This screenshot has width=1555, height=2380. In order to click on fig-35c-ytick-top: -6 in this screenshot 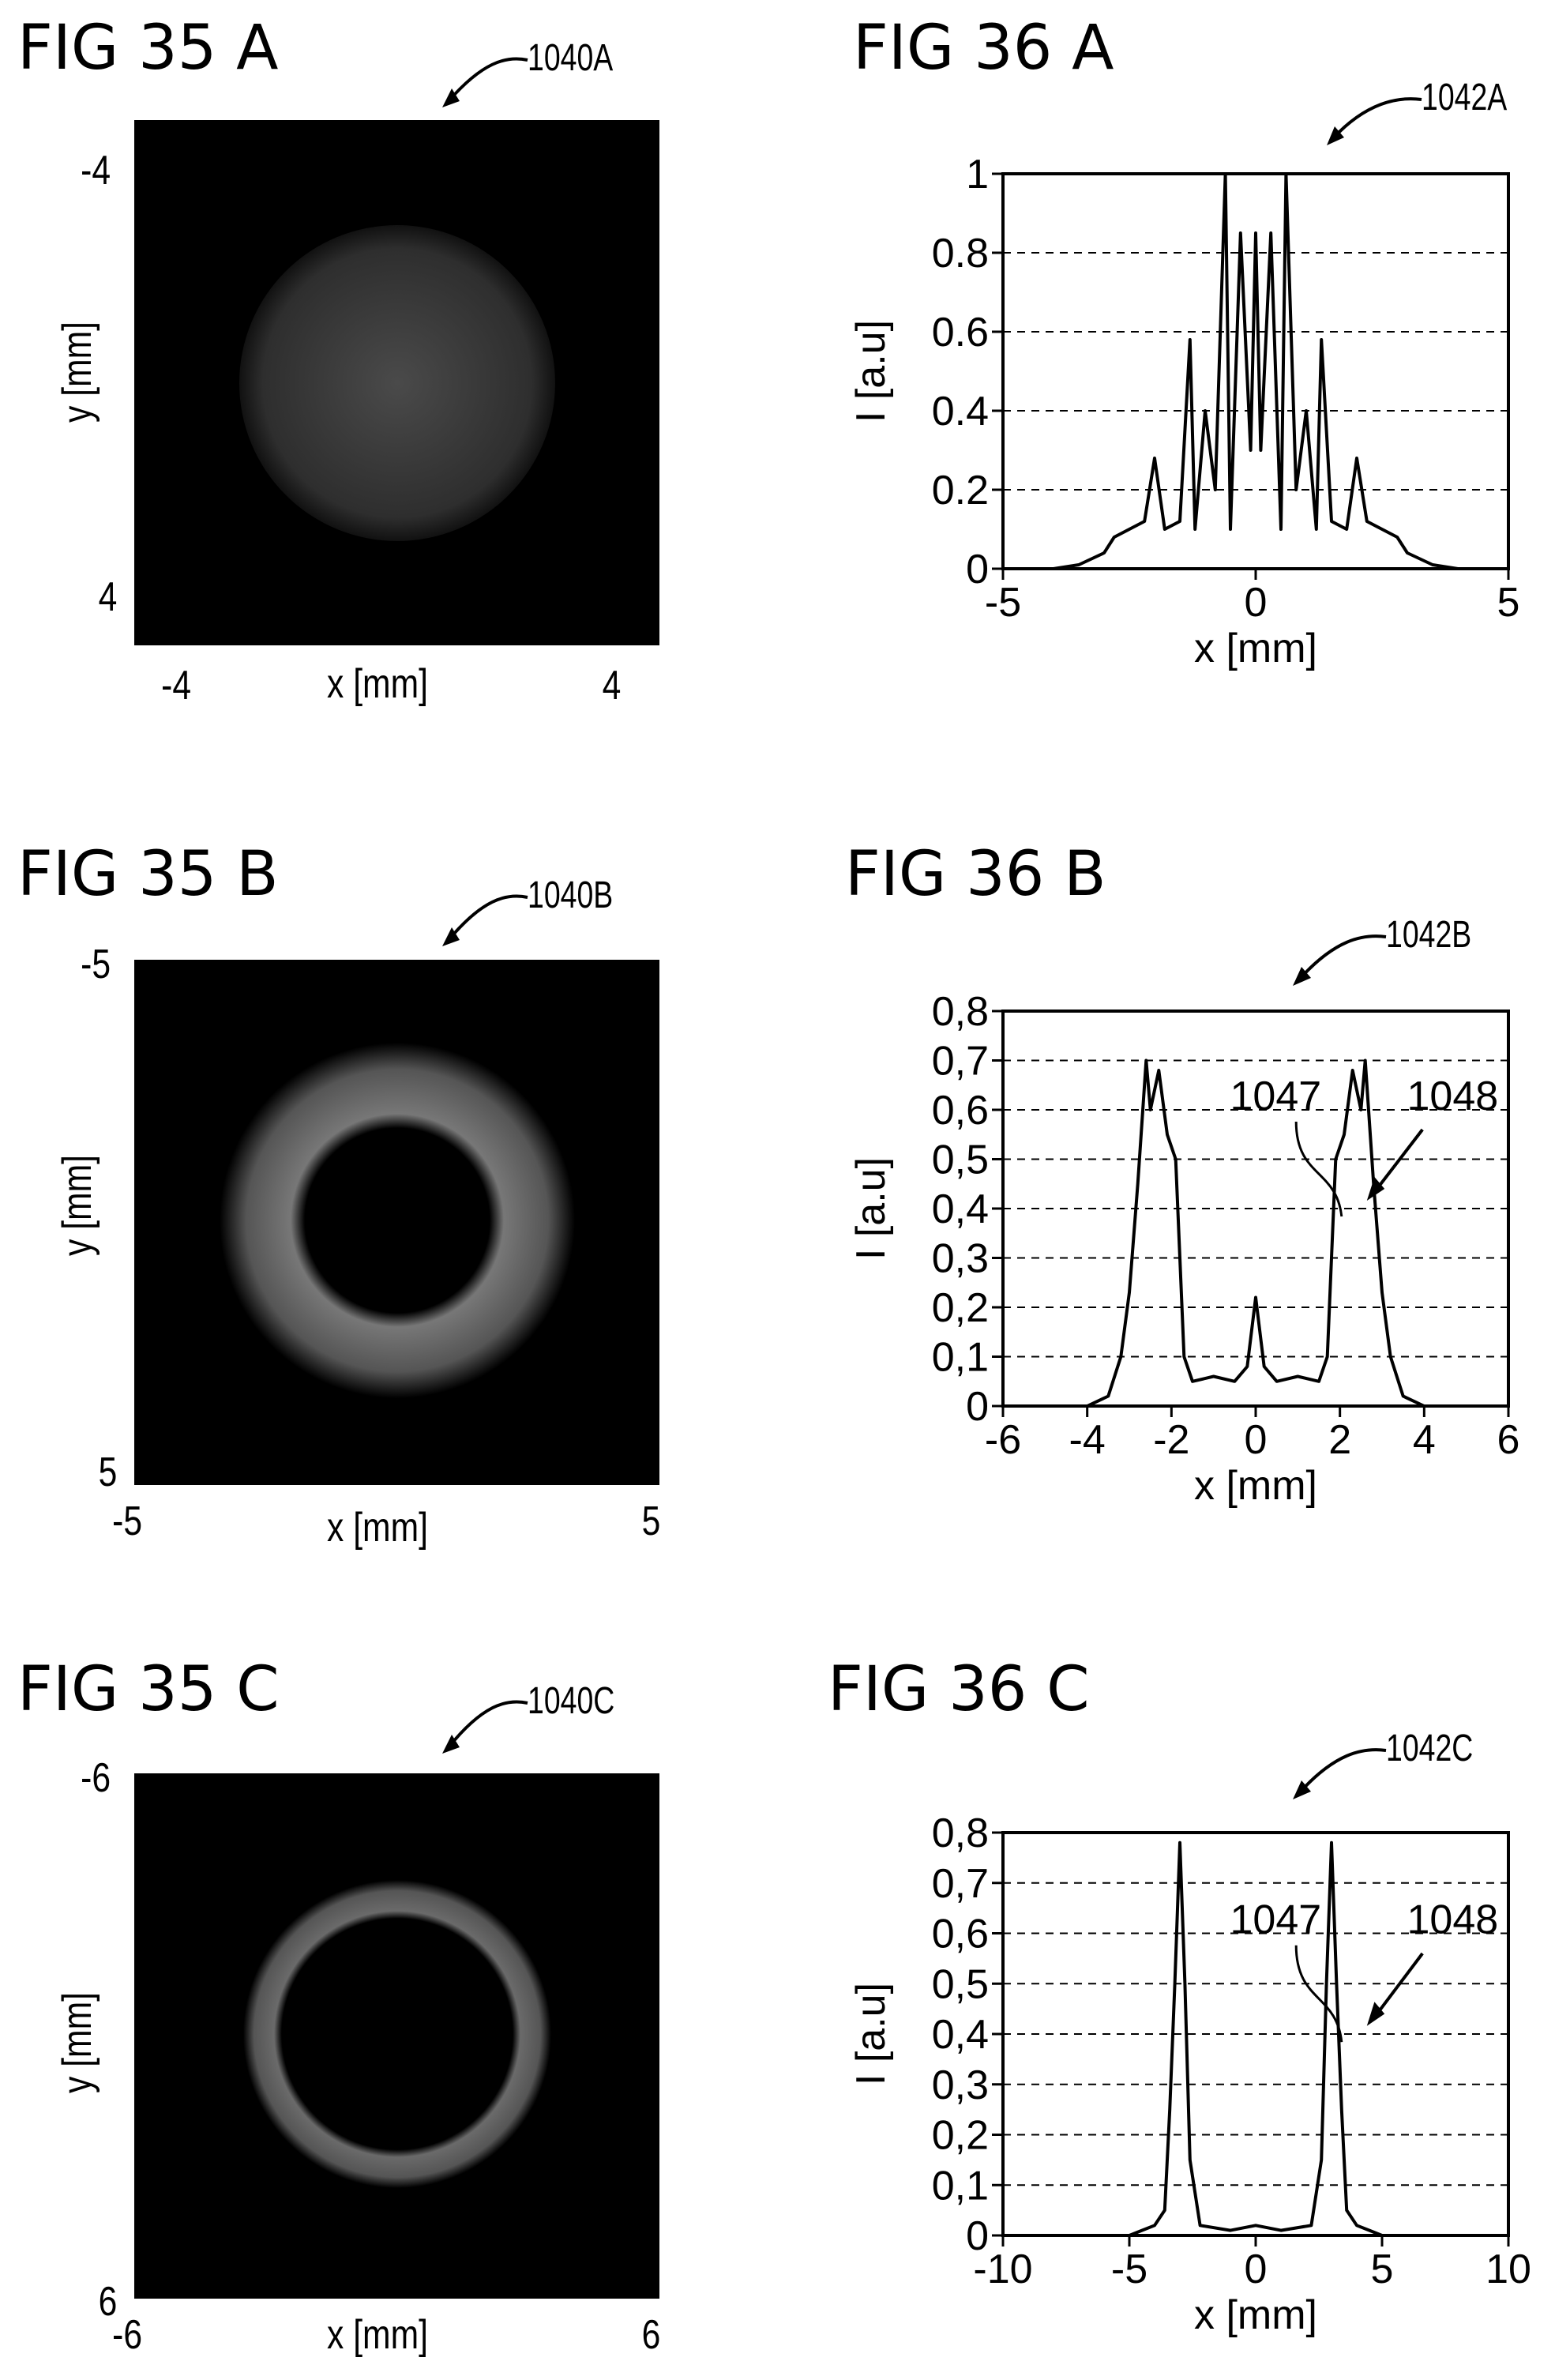, I will do `click(96, 1778)`.